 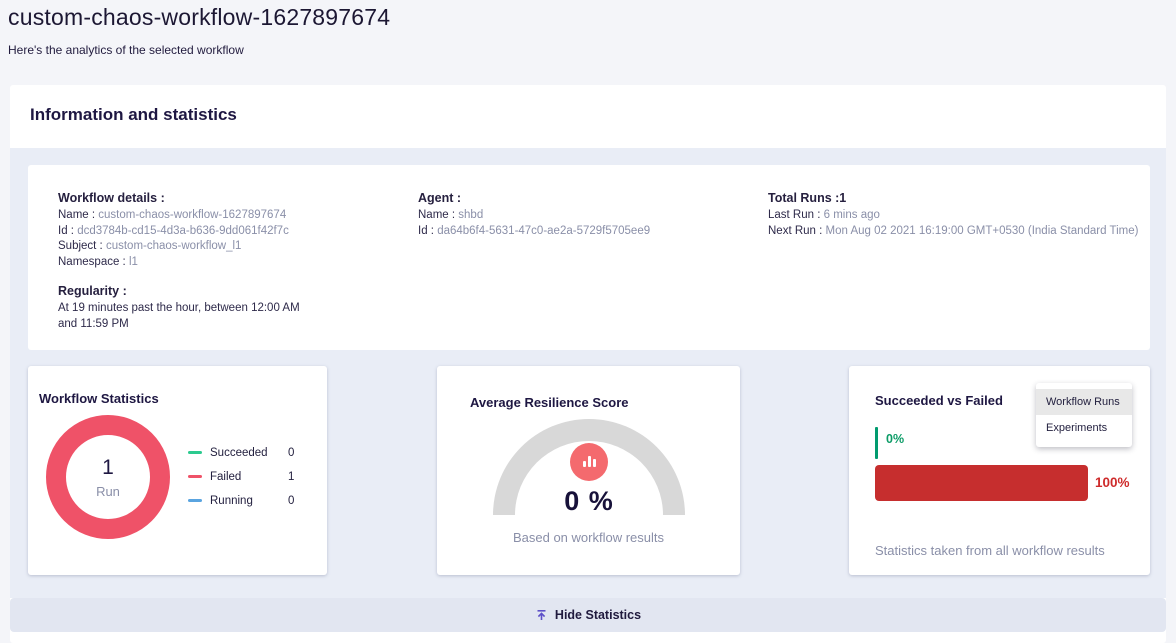 I want to click on collapse-up-icon, so click(x=541, y=615).